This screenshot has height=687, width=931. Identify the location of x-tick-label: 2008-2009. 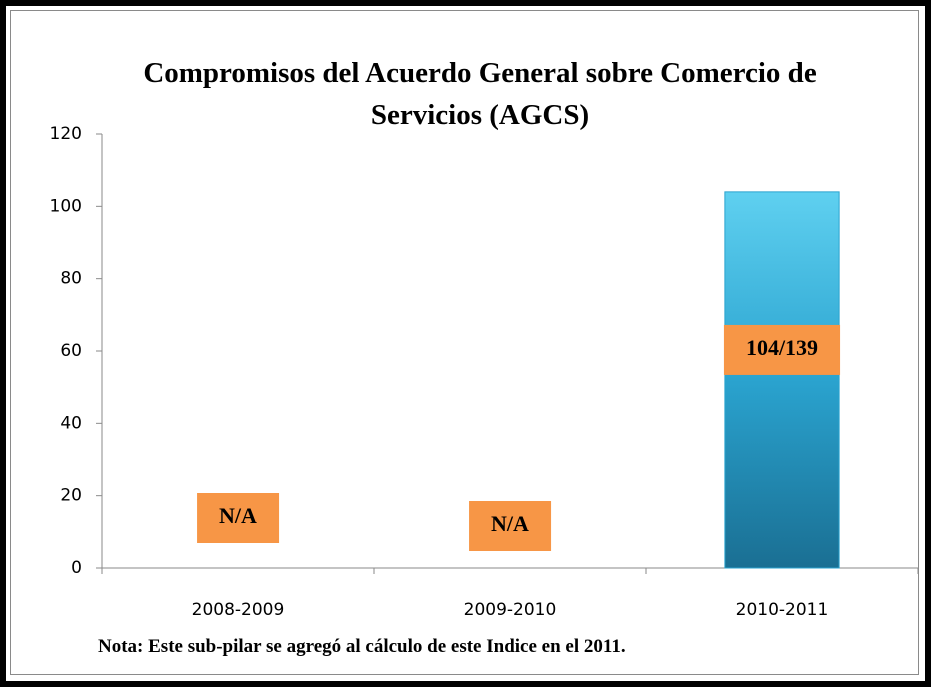
(238, 610).